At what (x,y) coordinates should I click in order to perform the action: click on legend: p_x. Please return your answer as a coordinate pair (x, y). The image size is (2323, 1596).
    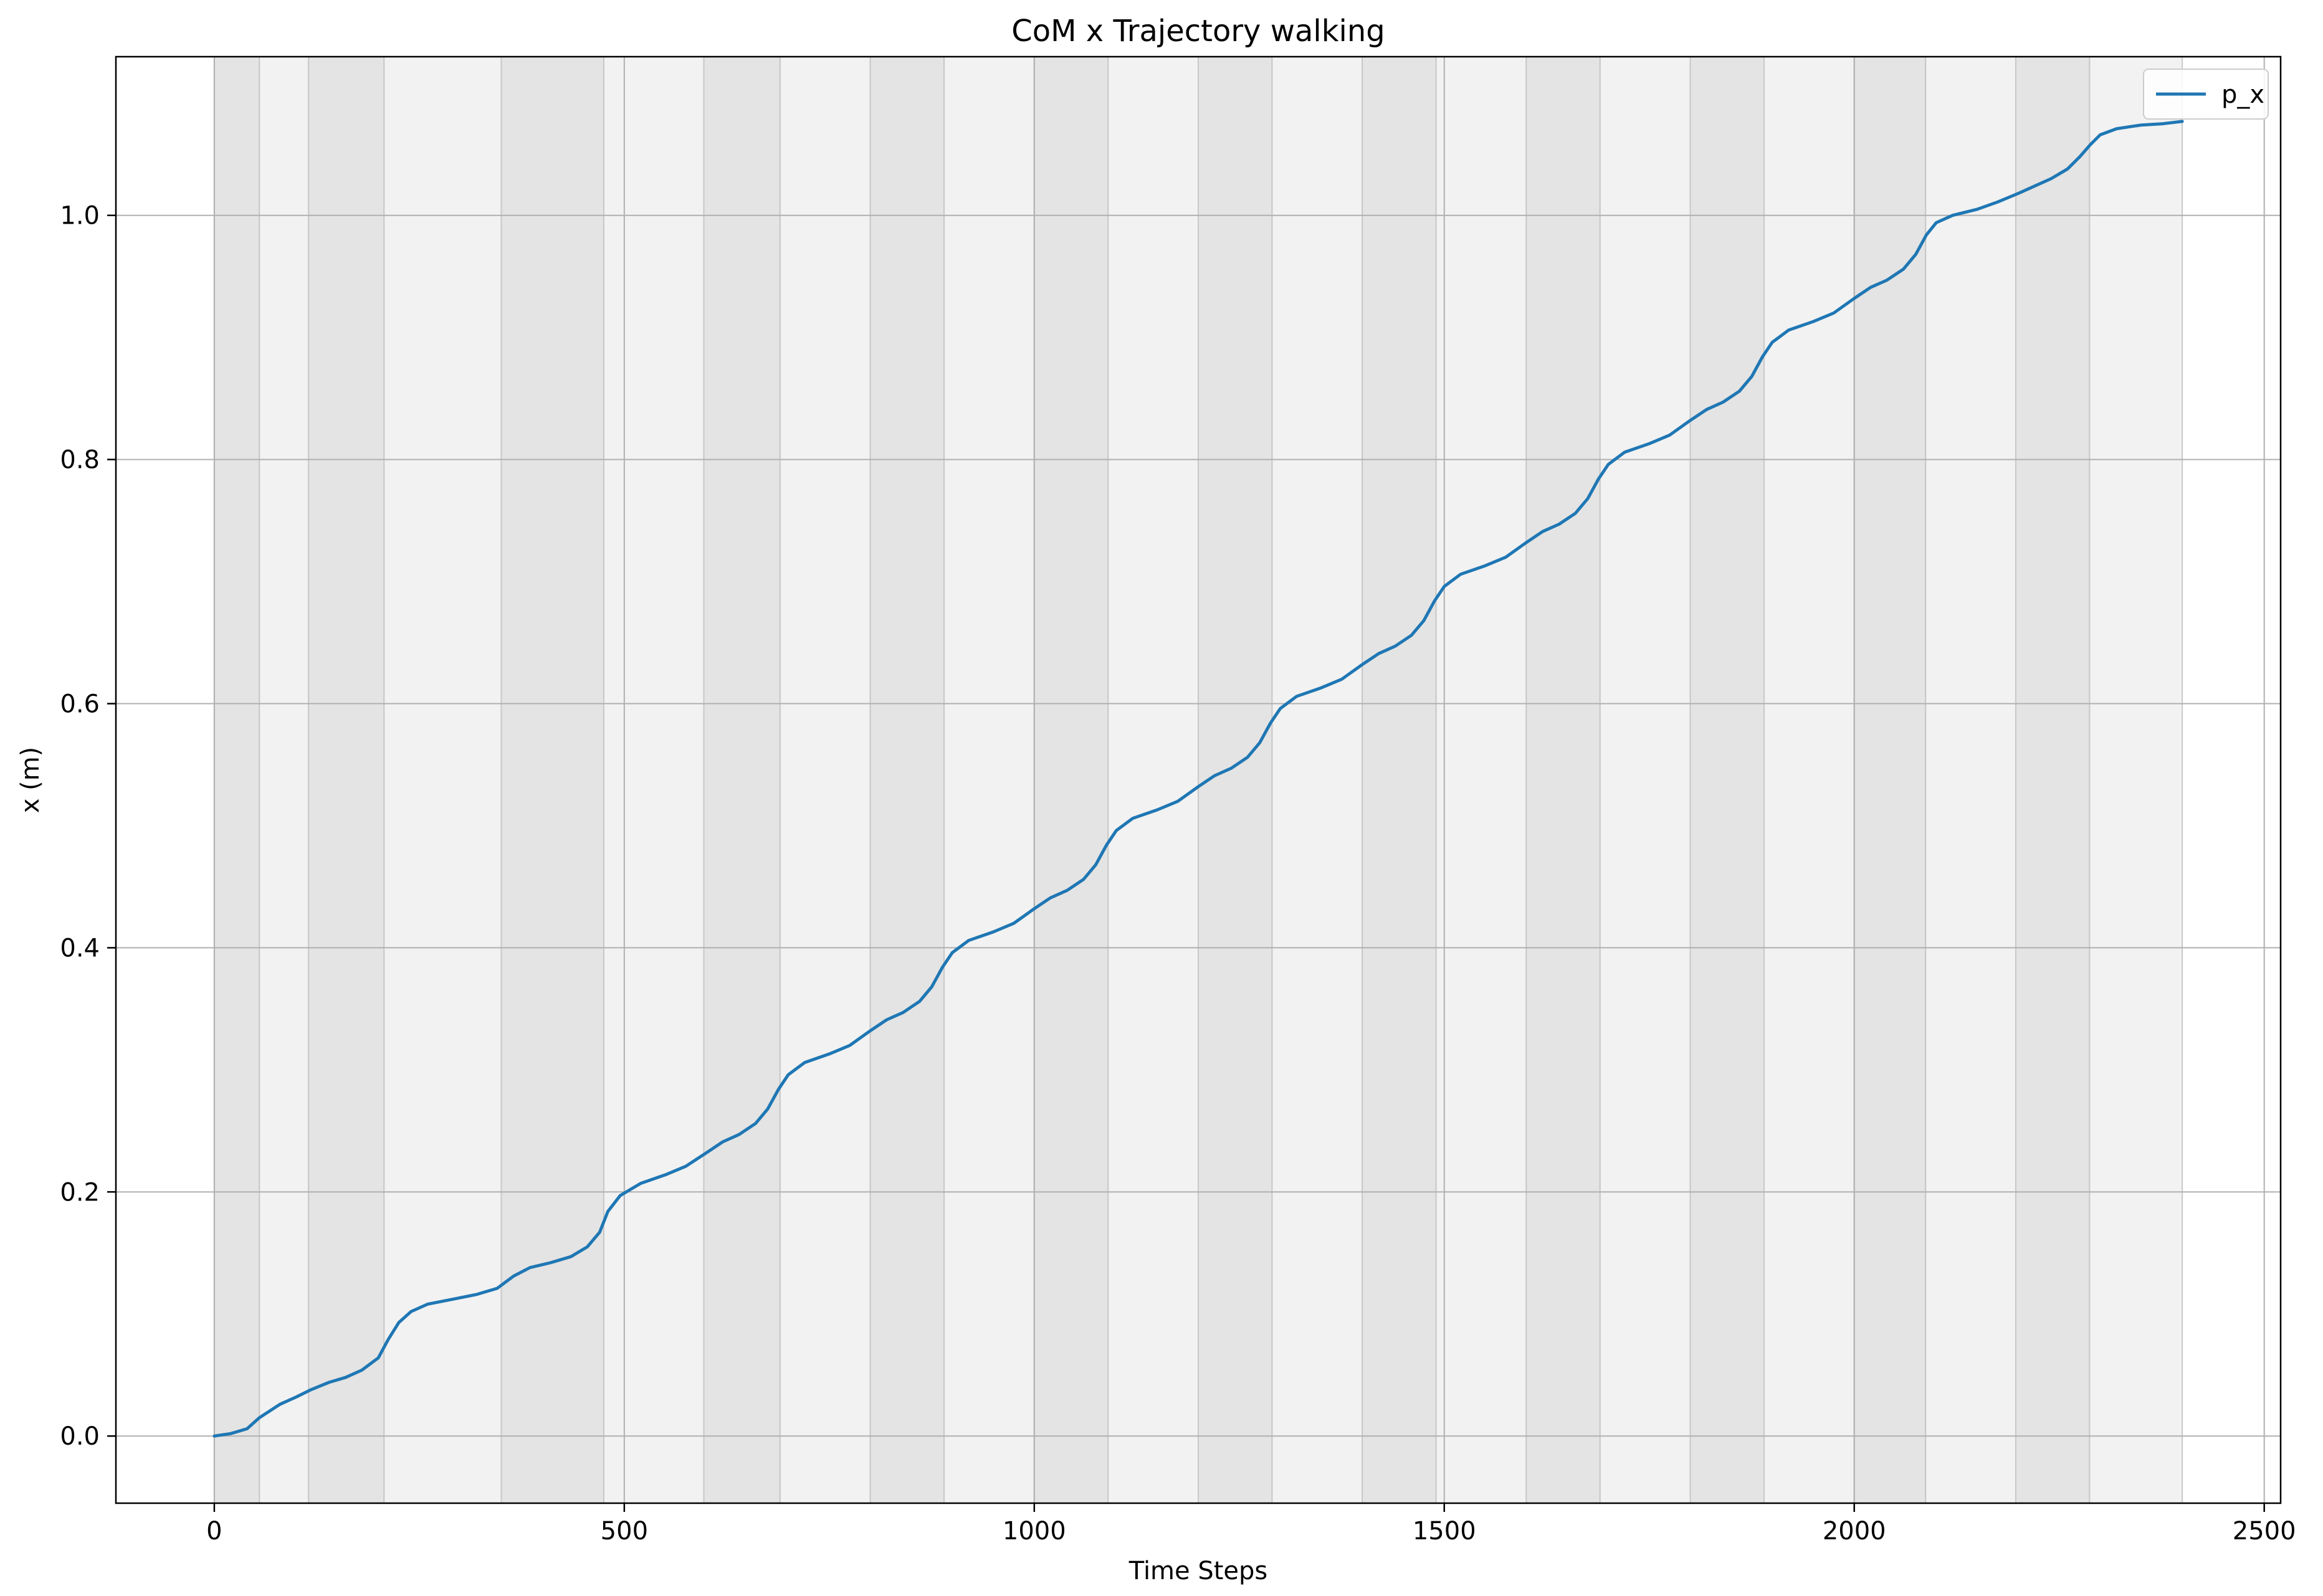
    Looking at the image, I should click on (2206, 94).